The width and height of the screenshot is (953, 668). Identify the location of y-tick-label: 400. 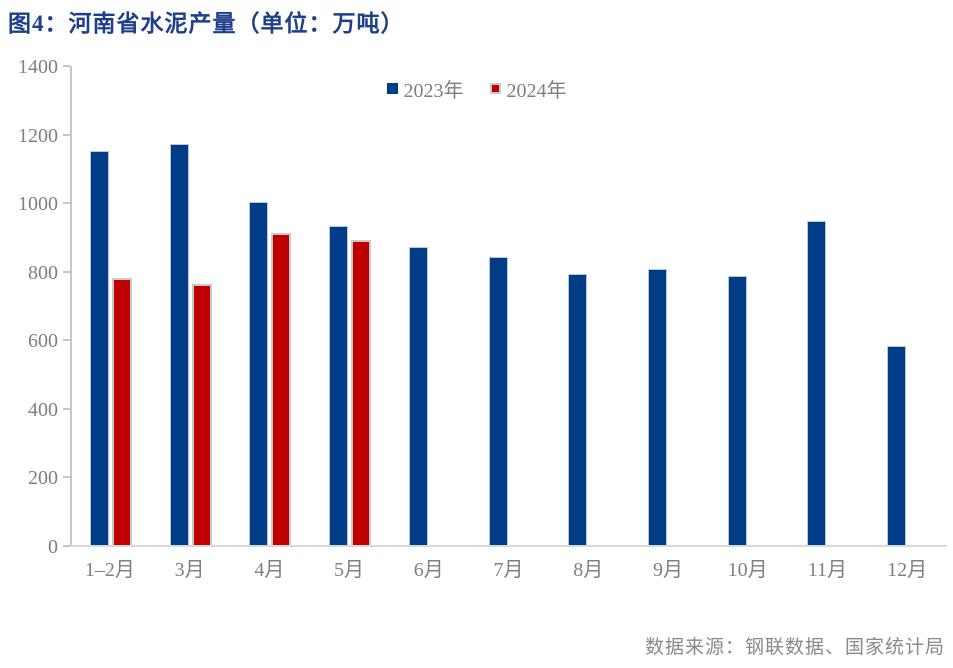
(43, 409).